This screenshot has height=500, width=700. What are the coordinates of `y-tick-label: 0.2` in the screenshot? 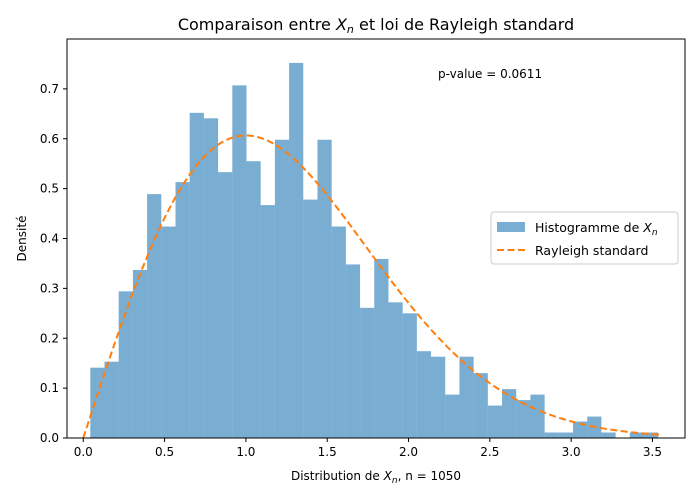 It's located at (49, 338).